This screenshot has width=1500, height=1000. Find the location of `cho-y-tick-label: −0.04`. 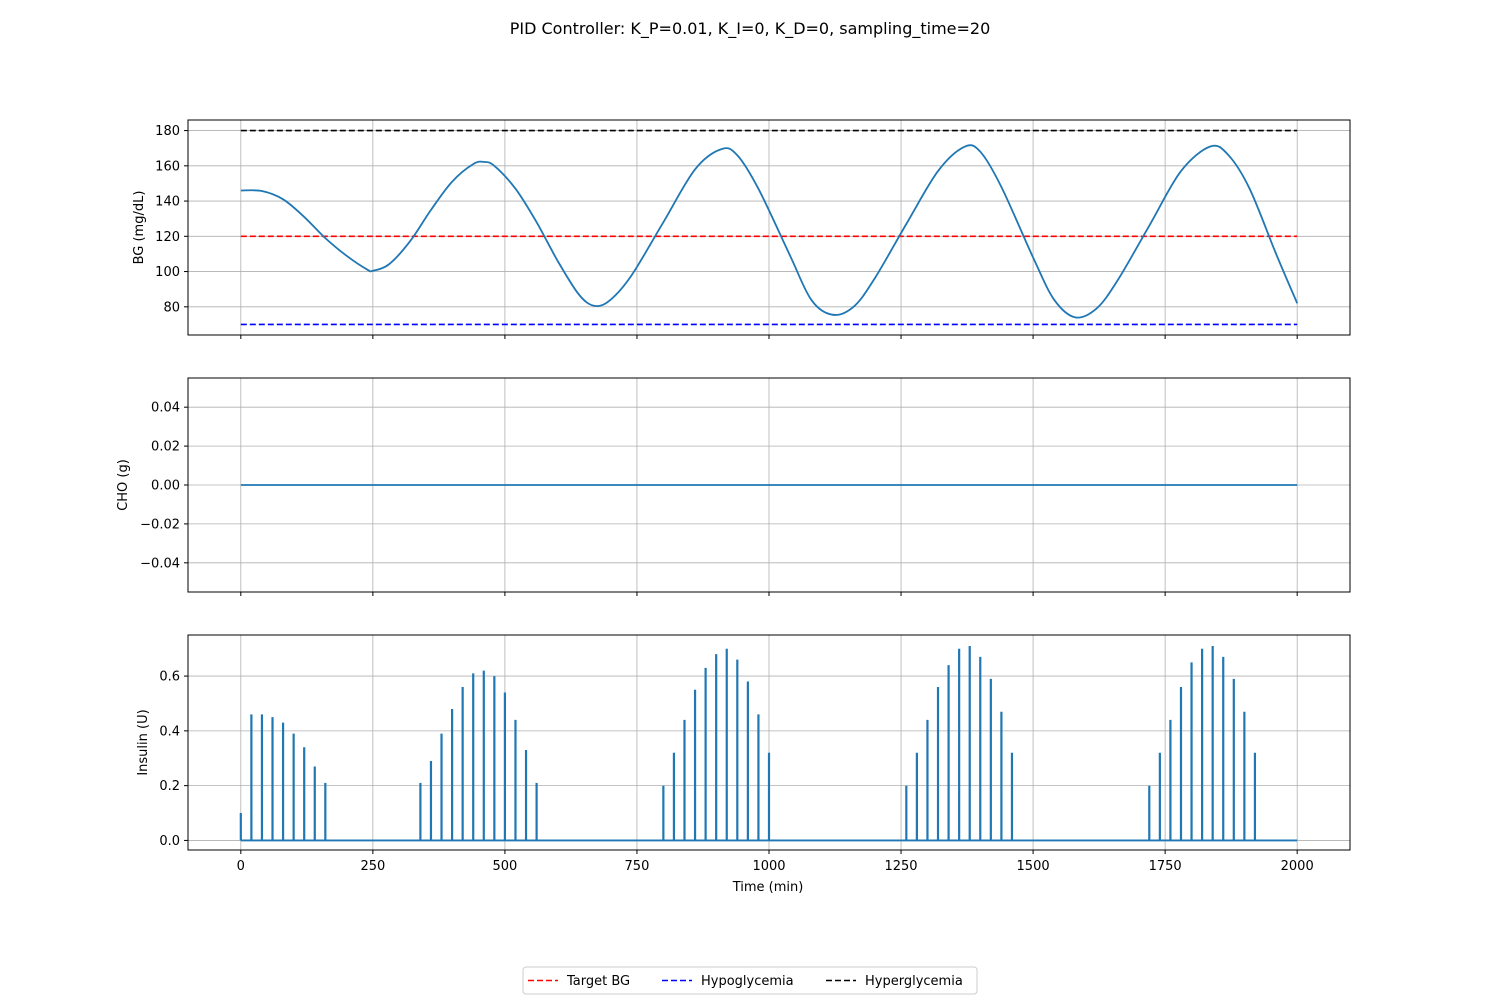

cho-y-tick-label: −0.04 is located at coordinates (160, 563).